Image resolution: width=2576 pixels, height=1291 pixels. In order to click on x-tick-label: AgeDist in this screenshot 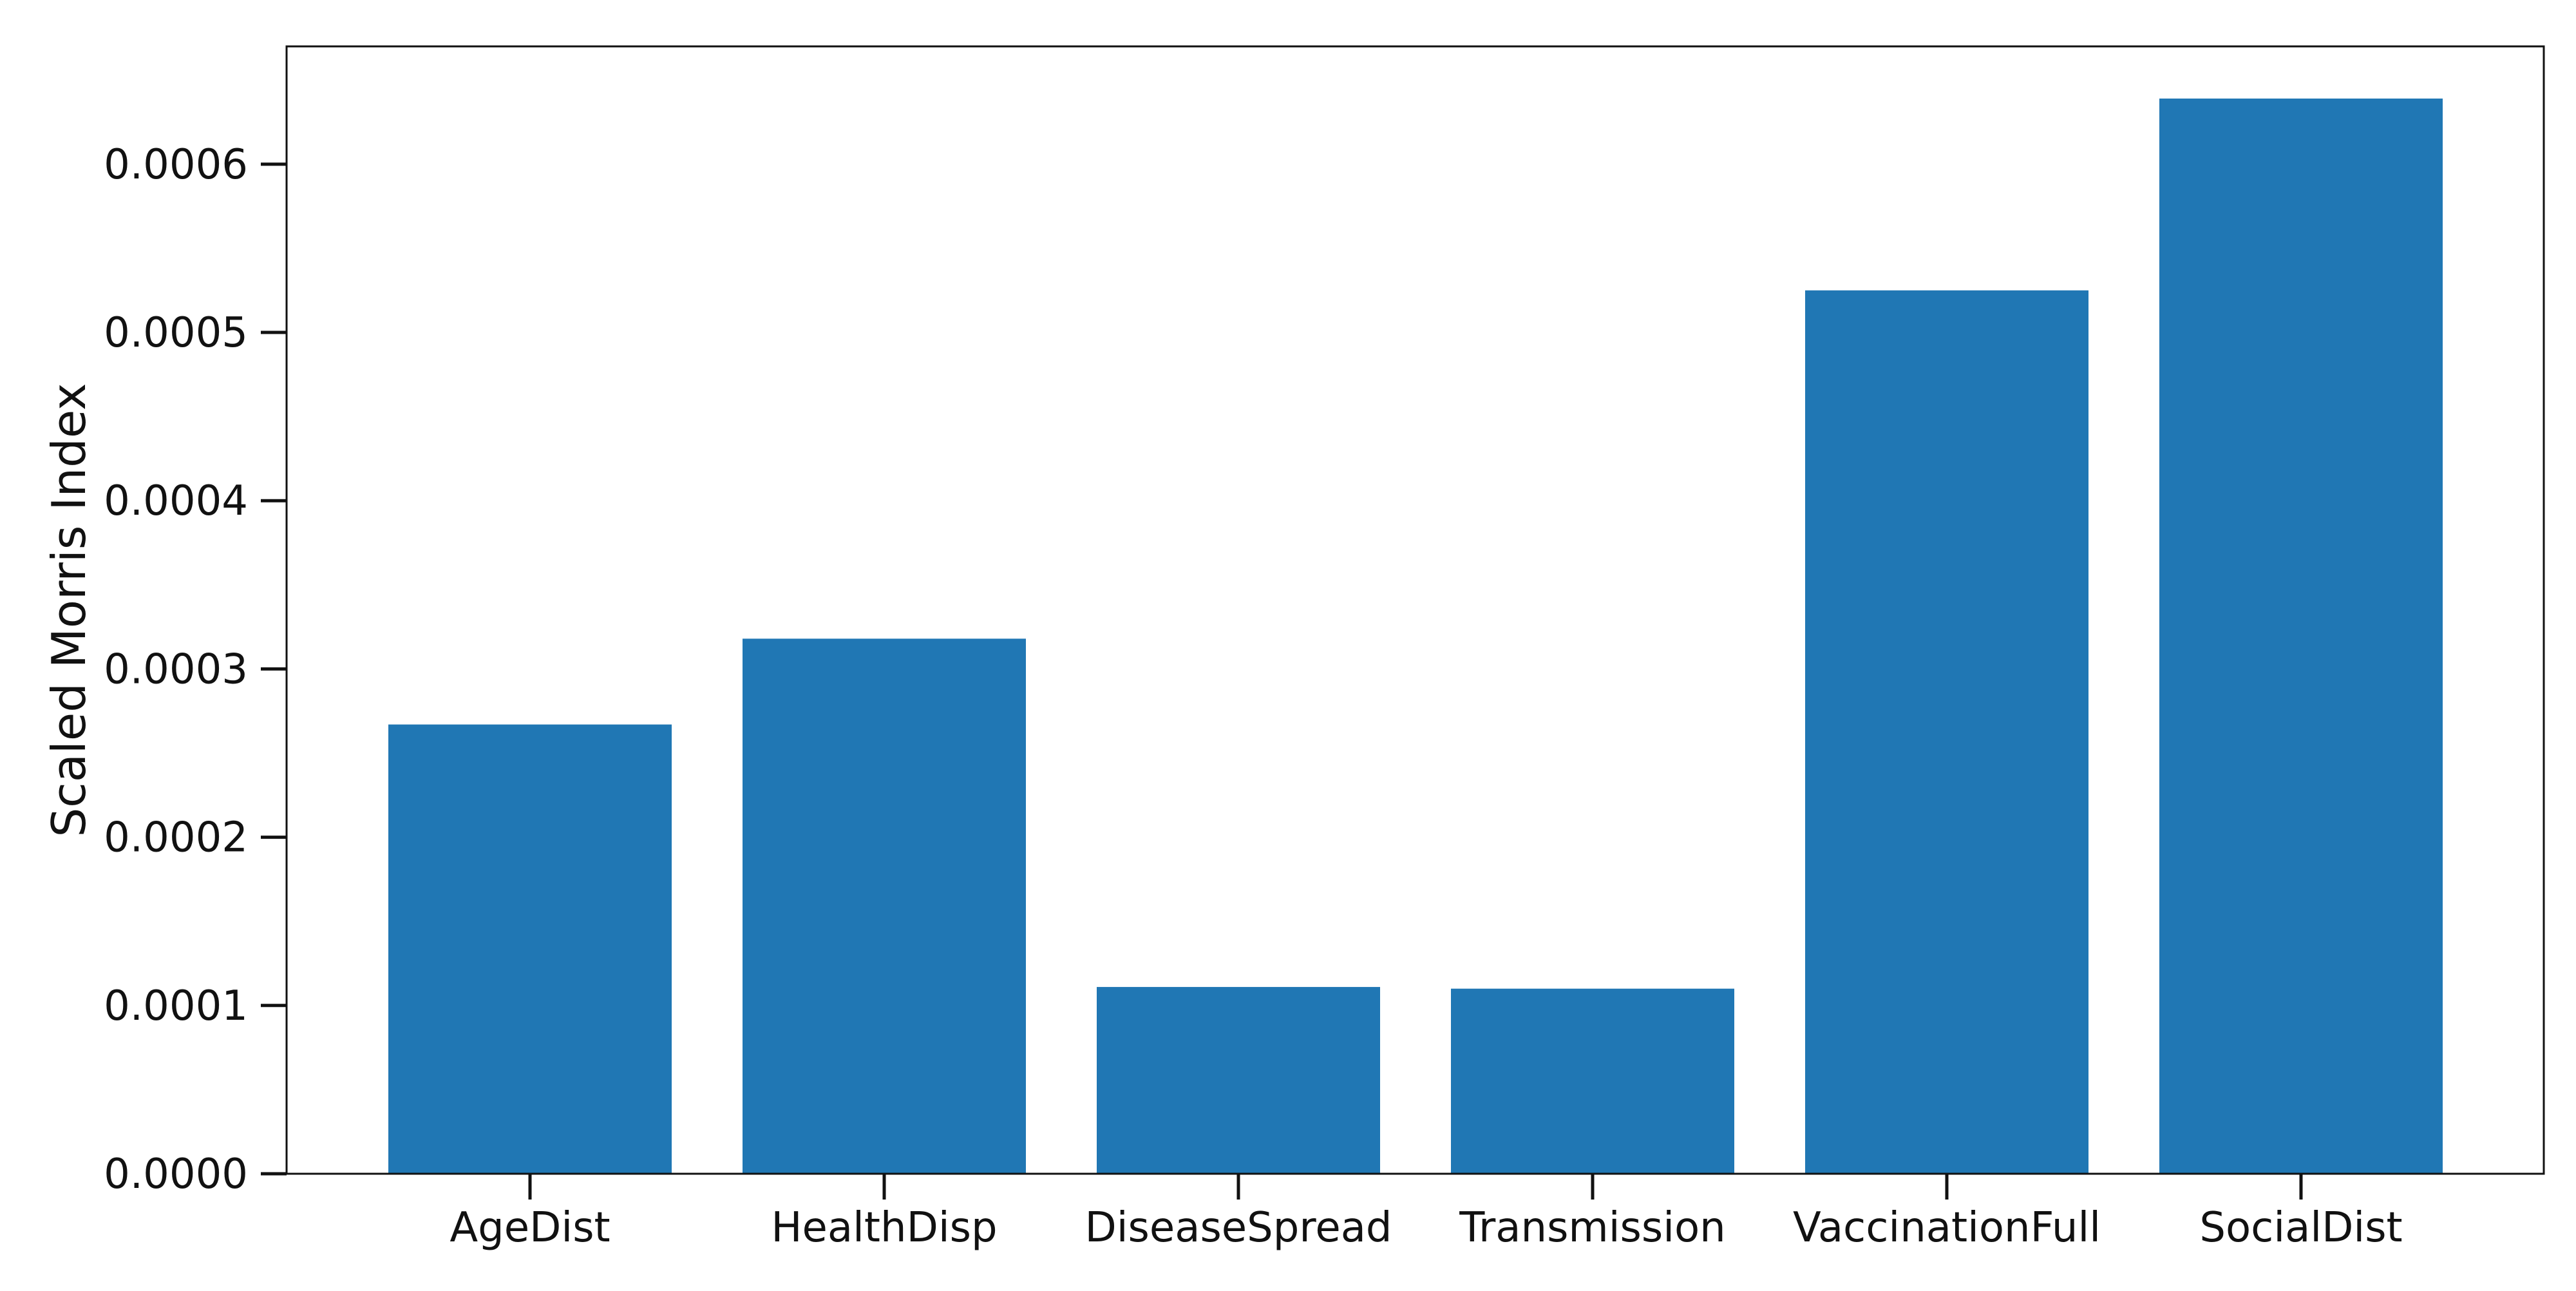, I will do `click(530, 1228)`.